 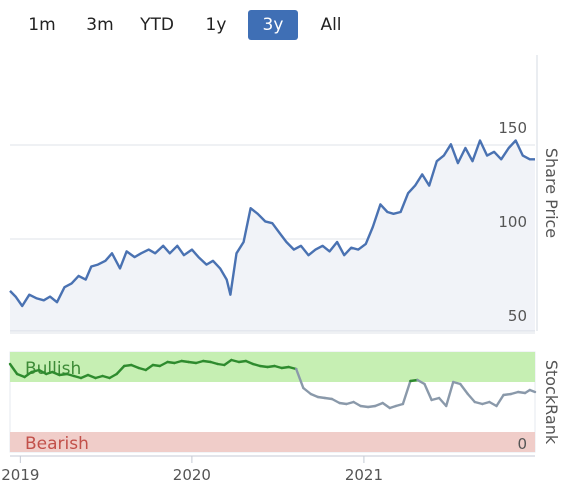 I want to click on price-tick-label: 100, so click(x=512, y=222).